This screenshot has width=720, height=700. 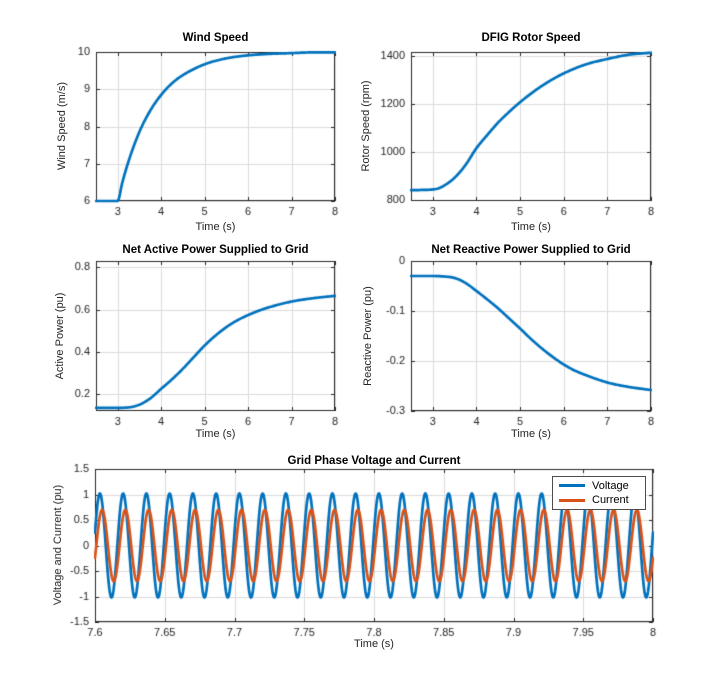 I want to click on legend-item-voltage: Voltage, so click(x=599, y=486).